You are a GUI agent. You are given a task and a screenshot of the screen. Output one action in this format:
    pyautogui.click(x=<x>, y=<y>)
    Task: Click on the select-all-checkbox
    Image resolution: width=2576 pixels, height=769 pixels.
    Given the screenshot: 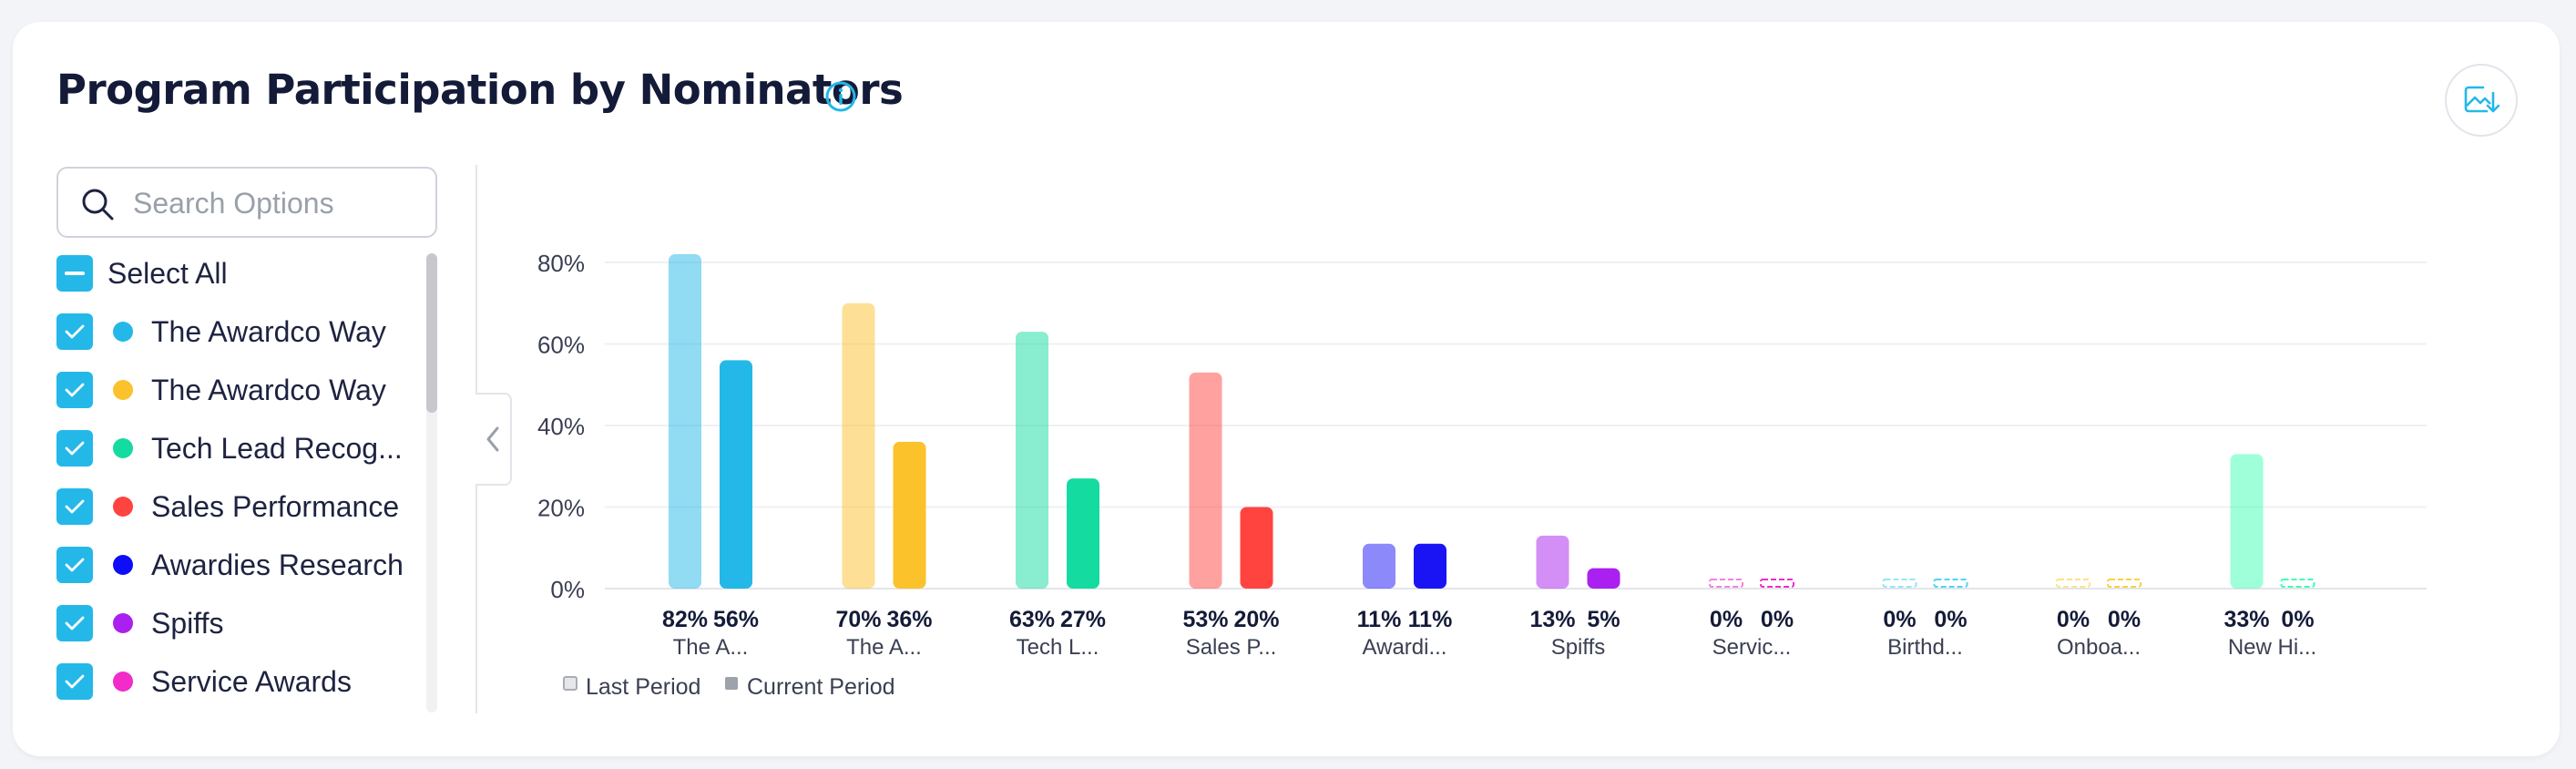 What is the action you would take?
    pyautogui.click(x=75, y=273)
    